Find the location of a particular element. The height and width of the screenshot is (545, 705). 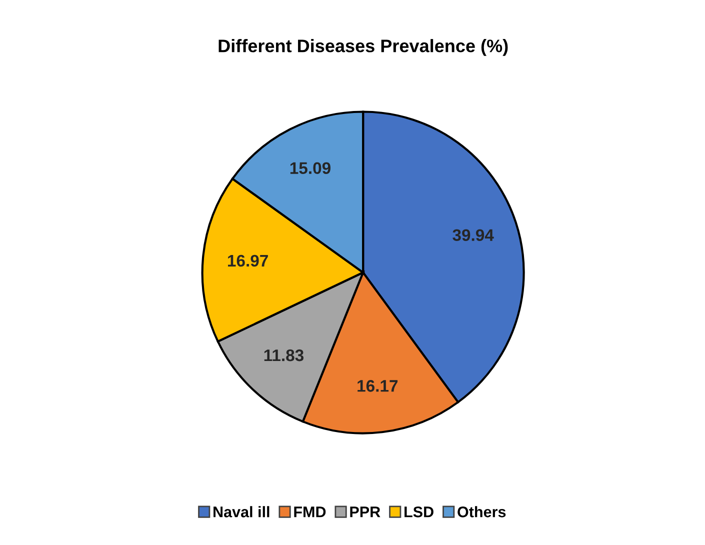

legend-label: FMD is located at coordinates (310, 512).